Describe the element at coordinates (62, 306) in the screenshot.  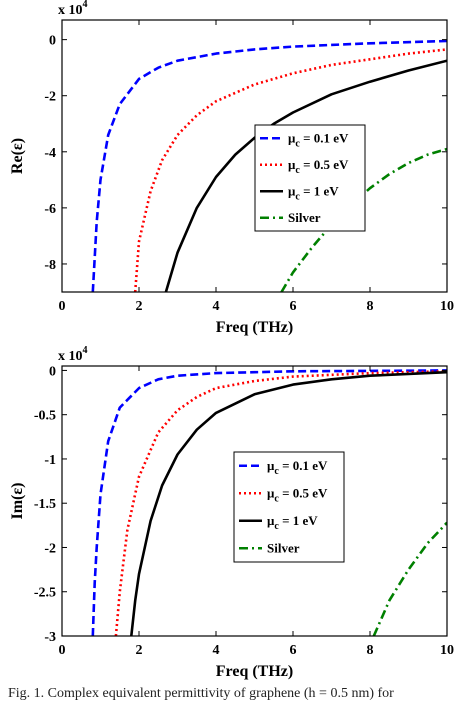
I see `re-xtick-label: 0` at that location.